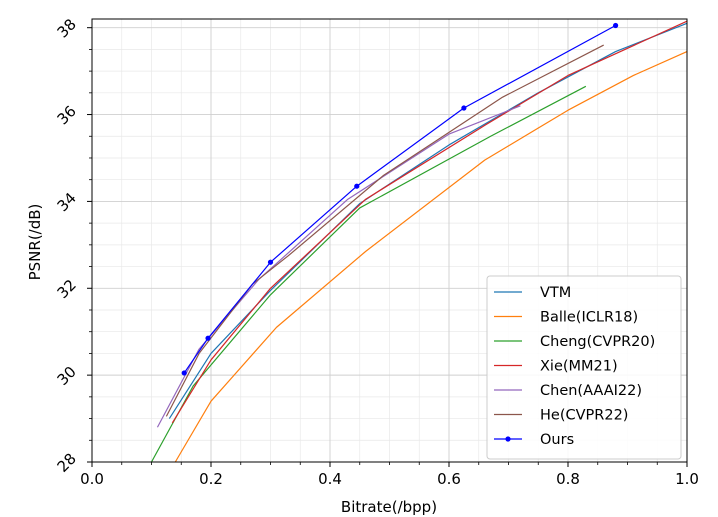  What do you see at coordinates (584, 416) in the screenshot?
I see `legend-label: He(CVPR22)` at bounding box center [584, 416].